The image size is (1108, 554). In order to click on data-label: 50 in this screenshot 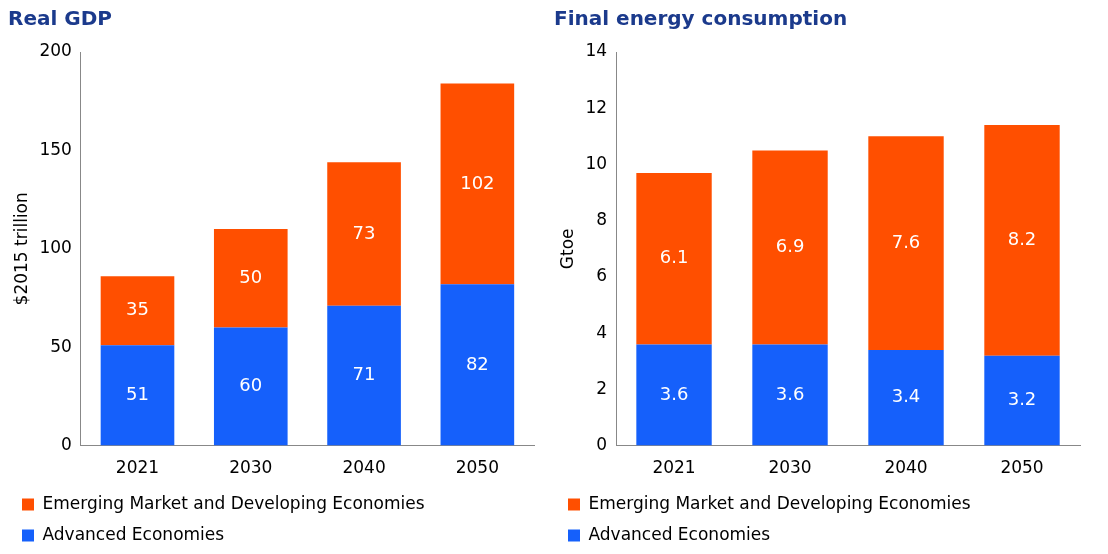, I will do `click(251, 276)`.